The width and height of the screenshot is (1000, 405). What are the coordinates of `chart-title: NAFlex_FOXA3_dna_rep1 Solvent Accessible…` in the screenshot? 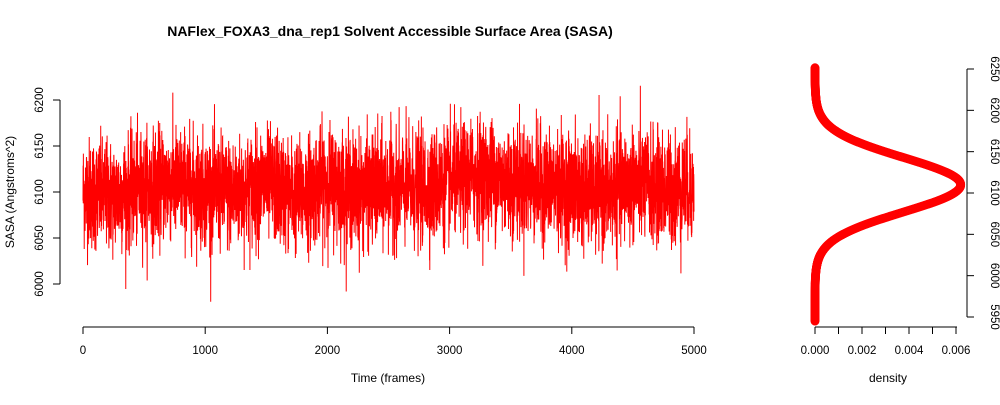 It's located at (390, 31).